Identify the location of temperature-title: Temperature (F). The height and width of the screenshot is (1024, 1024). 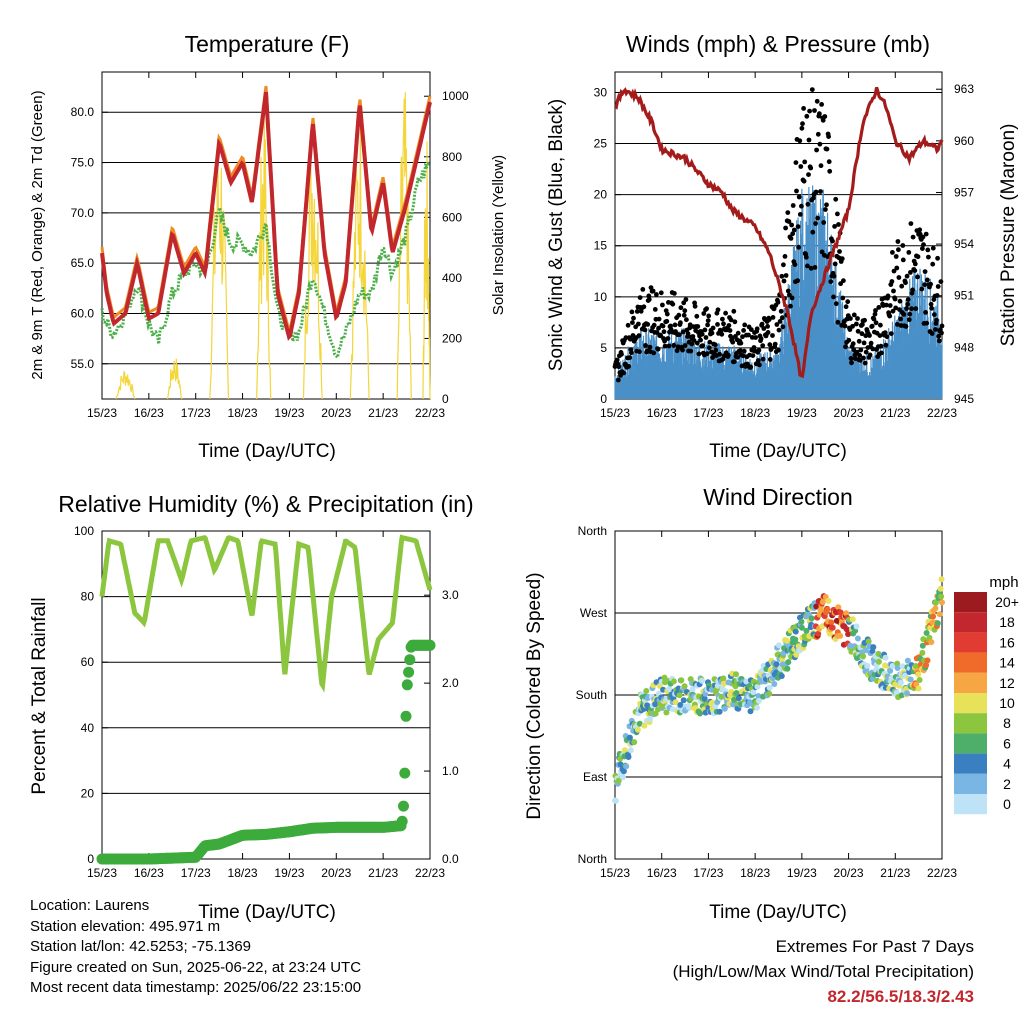
(267, 44).